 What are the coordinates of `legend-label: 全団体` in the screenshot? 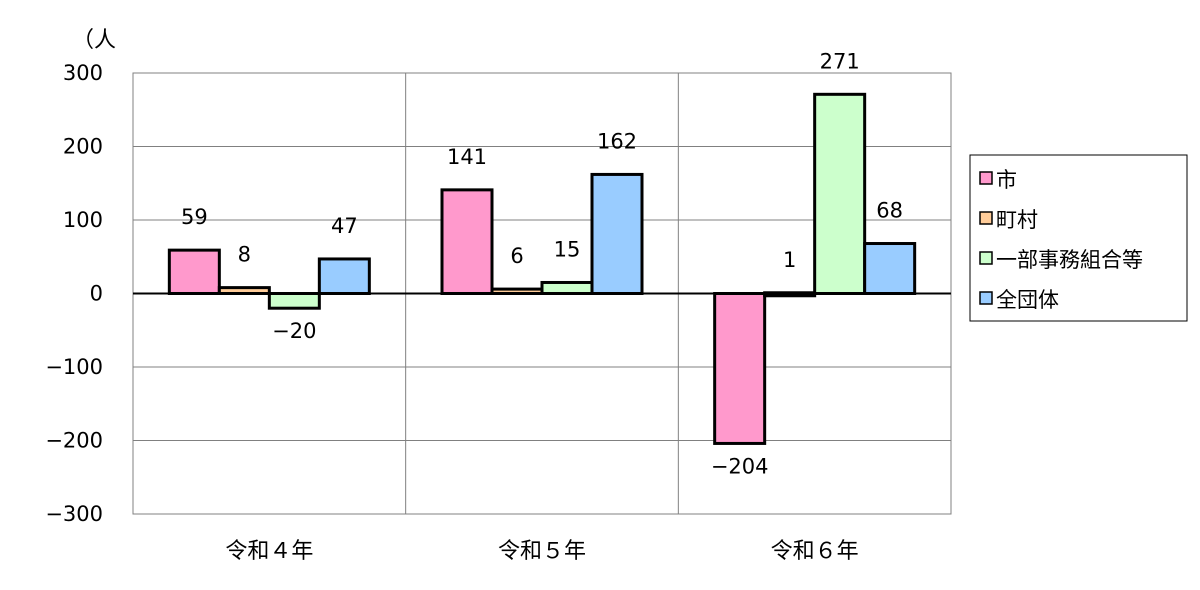 It's located at (1027, 300).